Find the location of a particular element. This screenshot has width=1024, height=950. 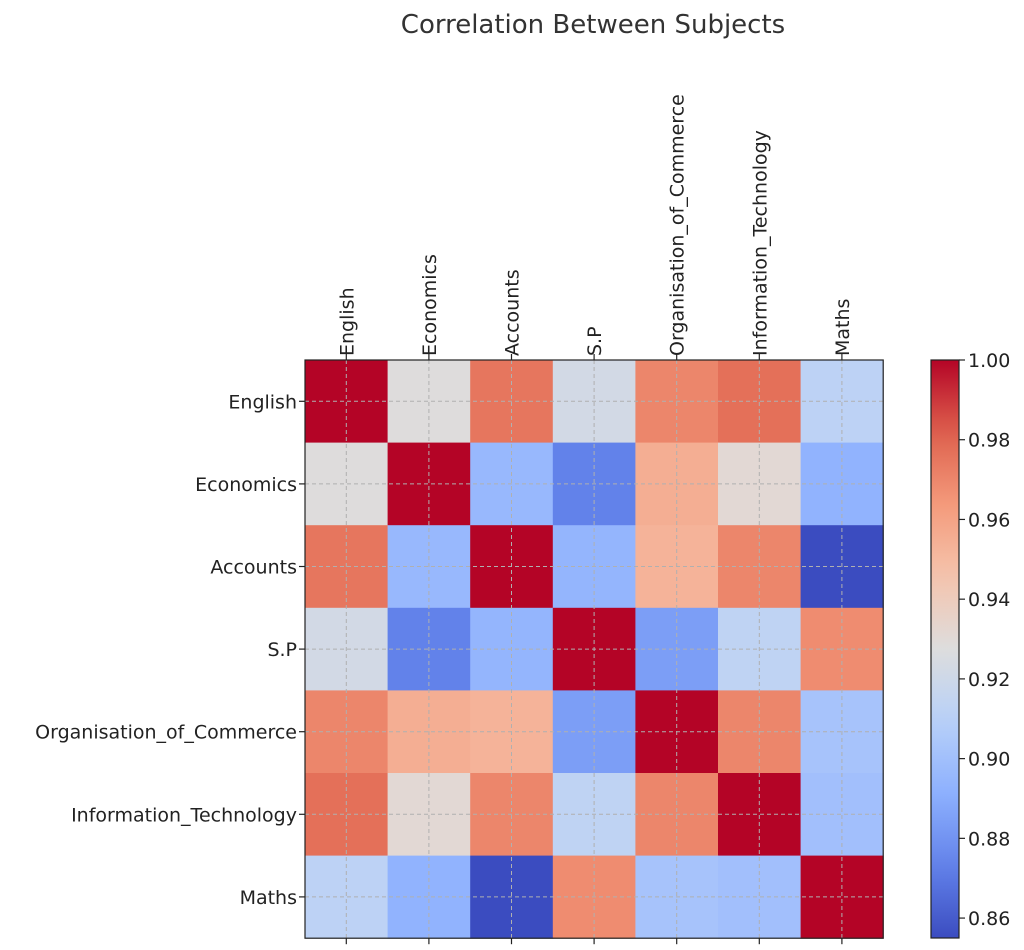

x-tick-label: S.P is located at coordinates (595, 341).